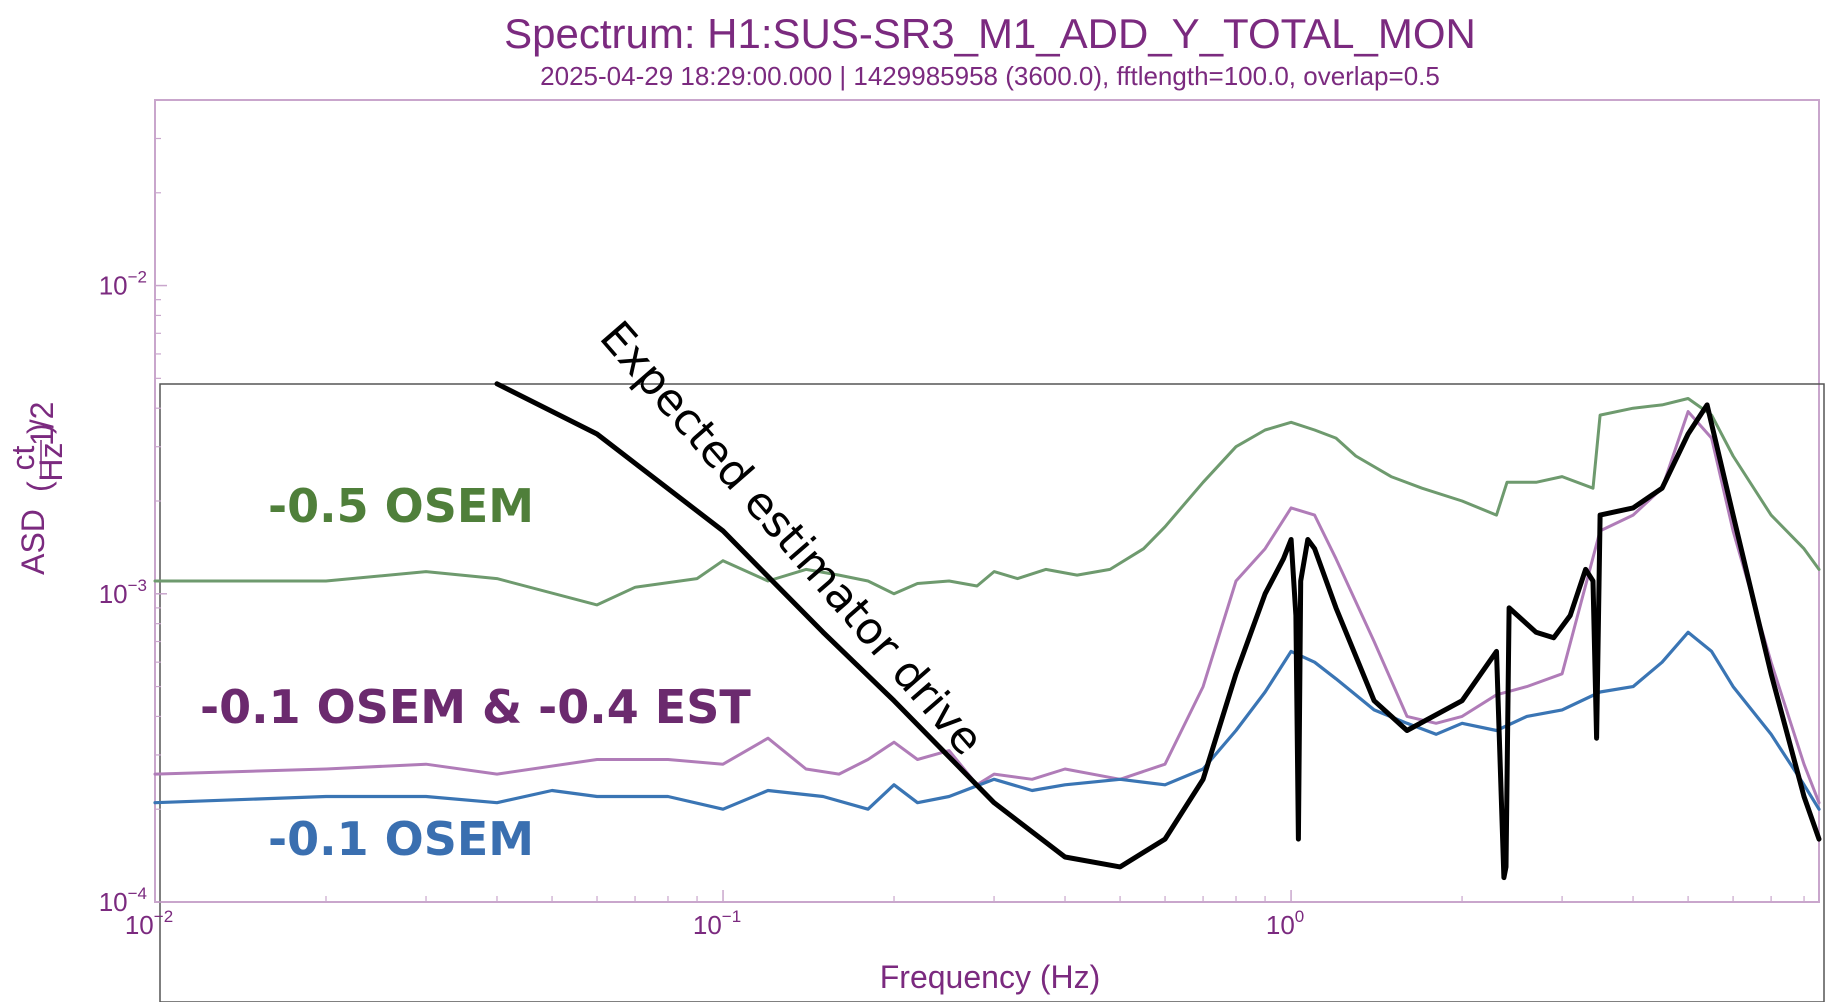  What do you see at coordinates (39, 428) in the screenshot?
I see `y-unit-paren-right: )` at bounding box center [39, 428].